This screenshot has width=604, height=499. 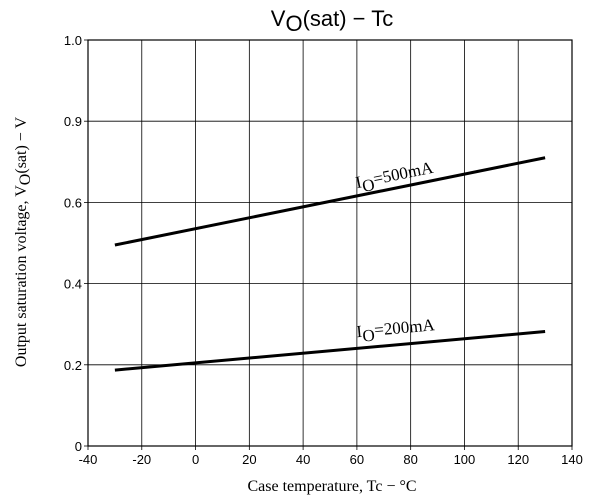 I want to click on y-tick-label: 0, so click(x=78, y=446).